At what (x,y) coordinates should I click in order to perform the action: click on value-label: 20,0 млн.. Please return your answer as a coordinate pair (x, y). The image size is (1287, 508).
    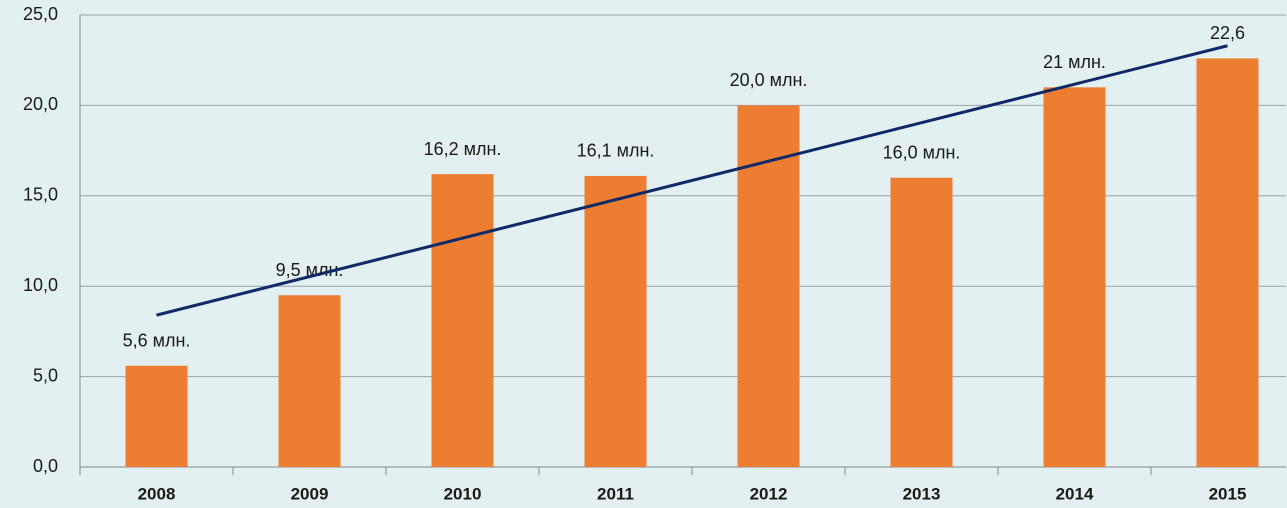
    Looking at the image, I should click on (769, 80).